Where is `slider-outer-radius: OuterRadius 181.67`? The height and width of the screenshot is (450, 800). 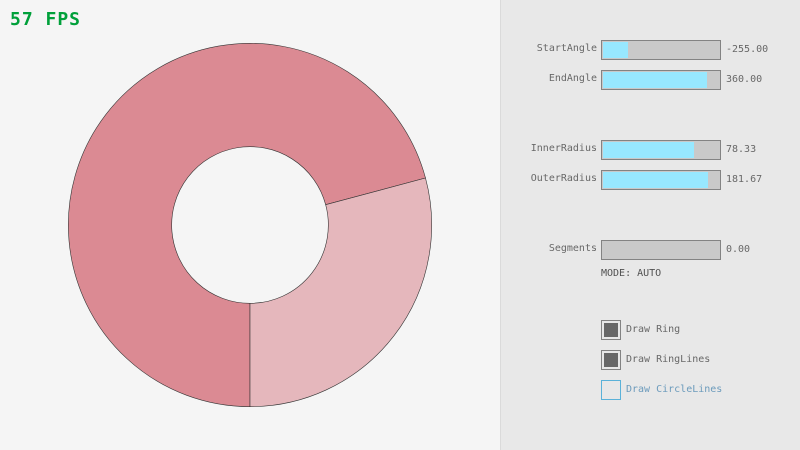 slider-outer-radius: OuterRadius 181.67 is located at coordinates (650, 180).